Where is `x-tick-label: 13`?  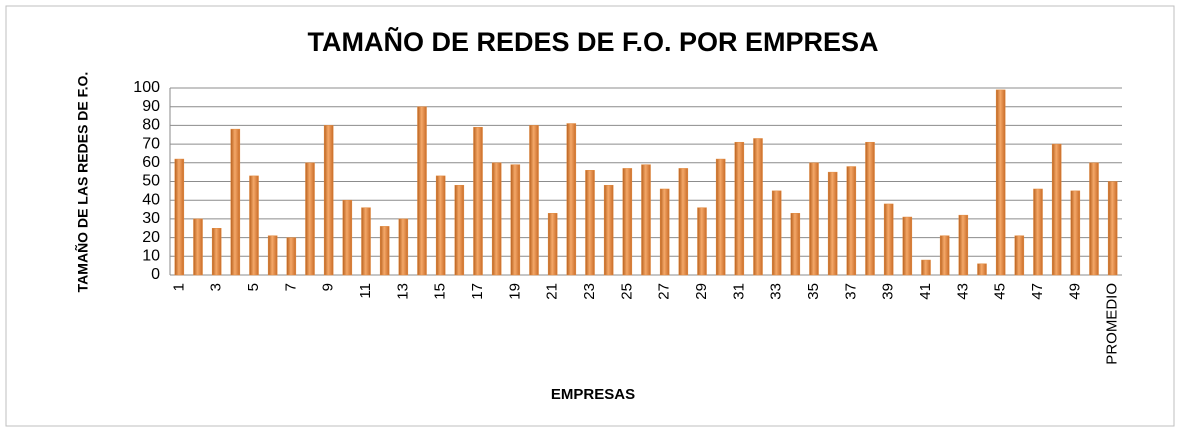
x-tick-label: 13 is located at coordinates (402, 291).